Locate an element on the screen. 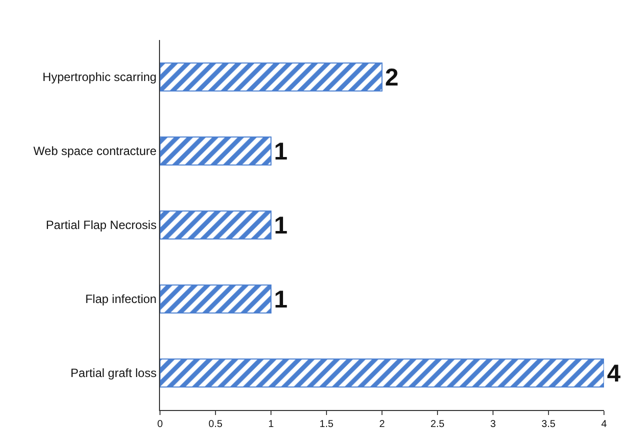 Image resolution: width=634 pixels, height=442 pixels. x-tick-label: 4 is located at coordinates (604, 424).